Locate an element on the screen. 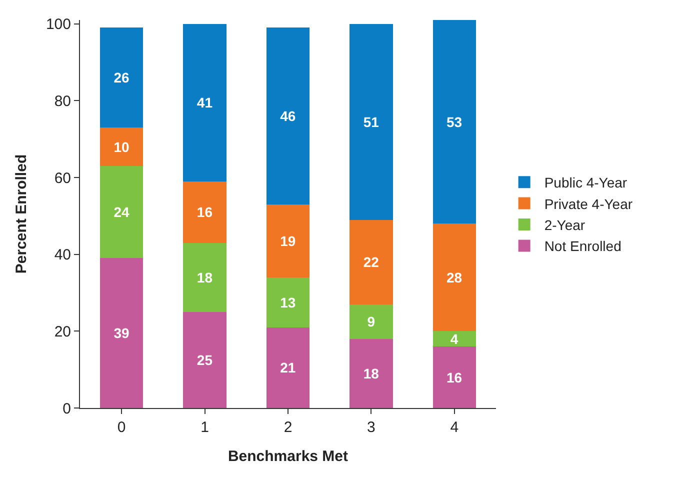 The height and width of the screenshot is (478, 686). data-label: 51 is located at coordinates (371, 122).